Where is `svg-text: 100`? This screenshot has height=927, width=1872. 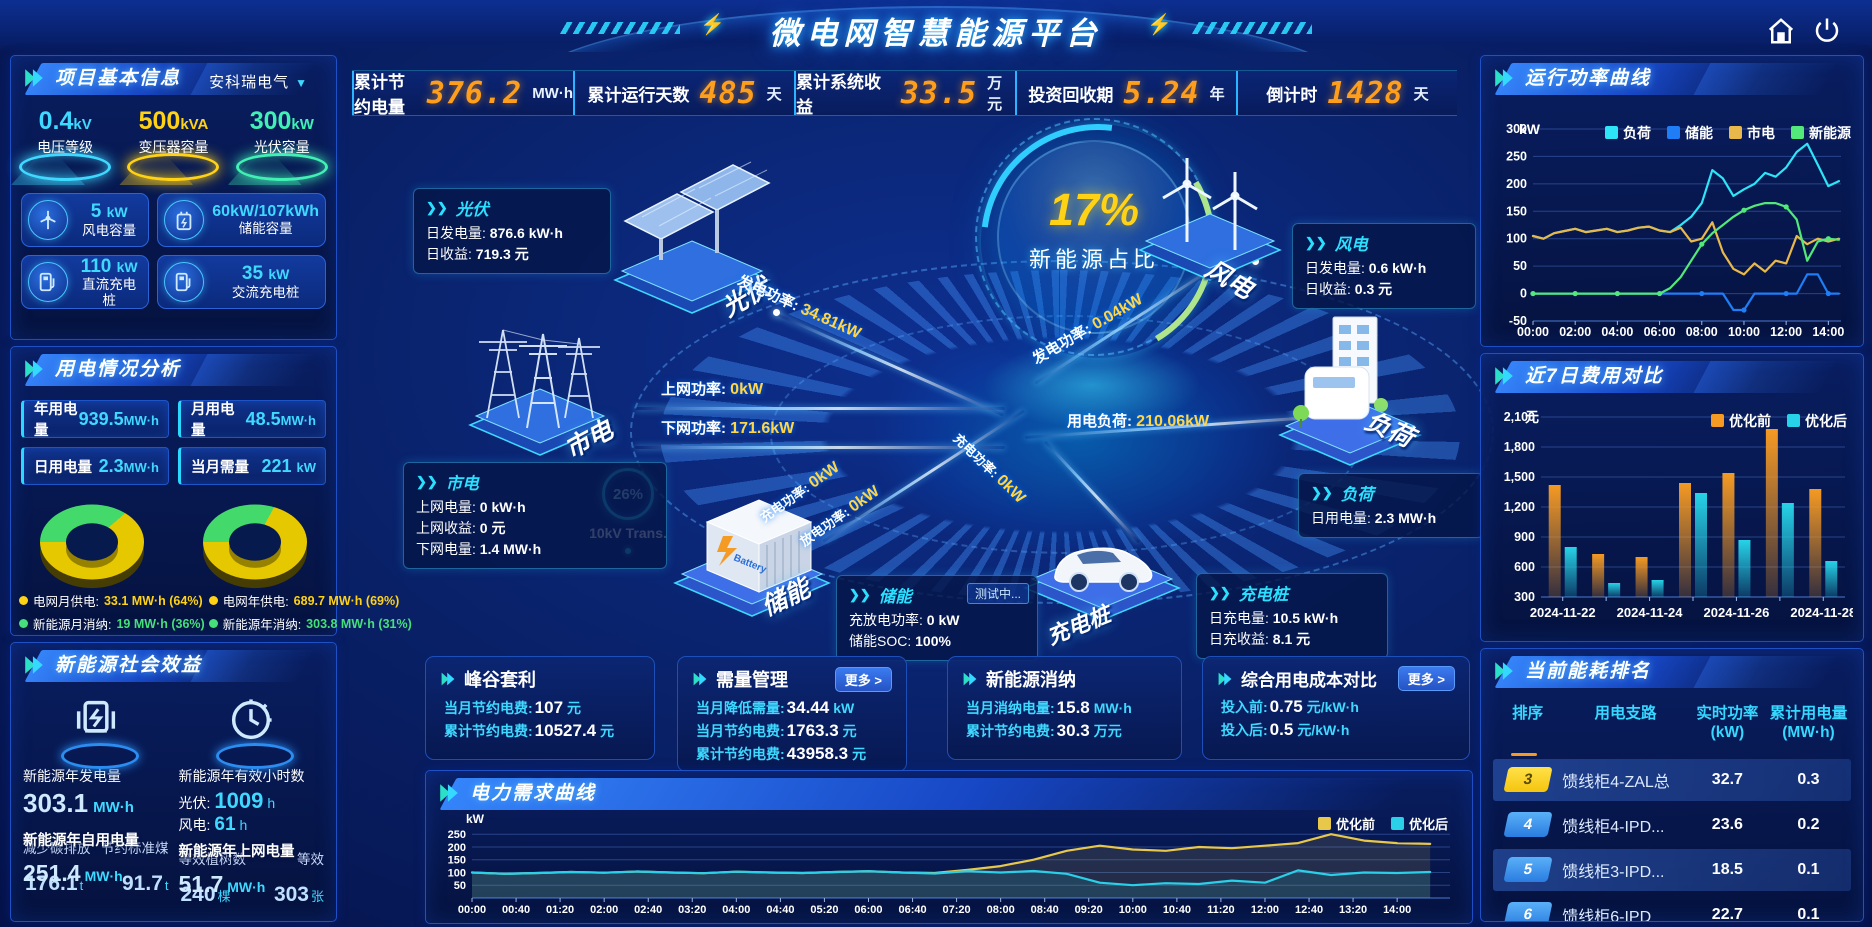 svg-text: 100 is located at coordinates (457, 873).